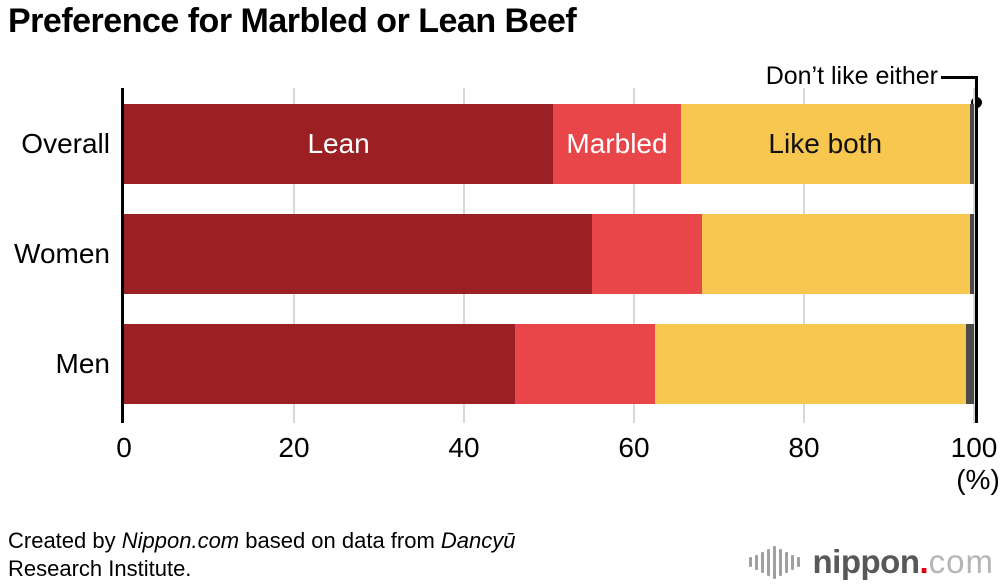 The height and width of the screenshot is (586, 1000). I want to click on bar-row-women, so click(549, 254).